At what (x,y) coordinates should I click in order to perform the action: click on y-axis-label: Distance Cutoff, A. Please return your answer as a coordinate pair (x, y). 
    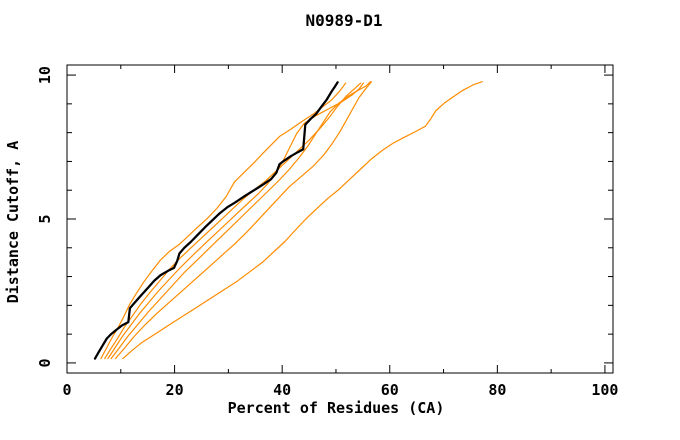
    Looking at the image, I should click on (13, 222).